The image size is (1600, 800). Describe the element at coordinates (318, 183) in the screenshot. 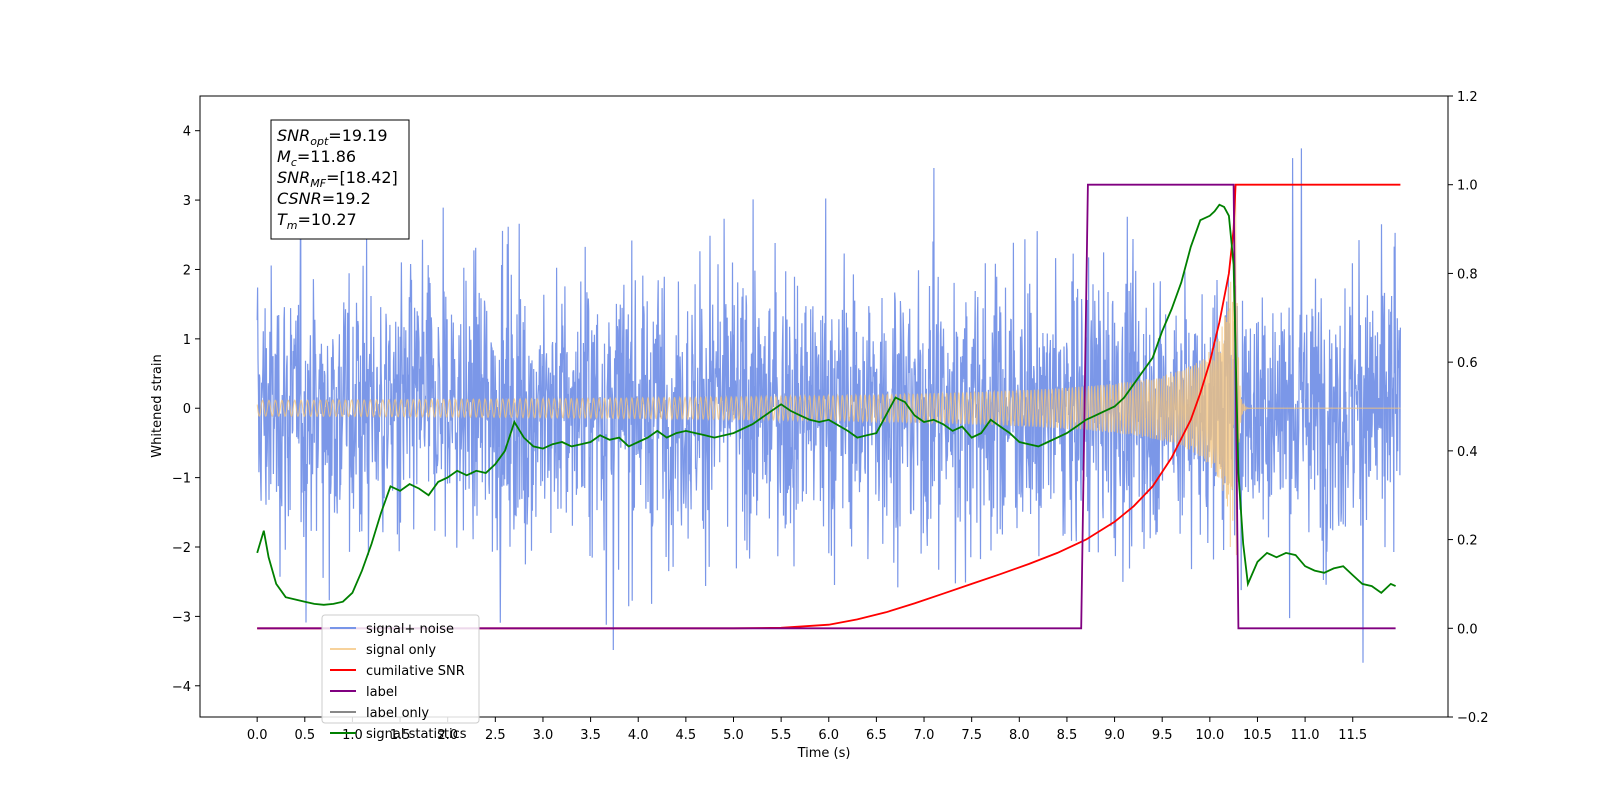

I see `annotation-subscript: MF` at that location.